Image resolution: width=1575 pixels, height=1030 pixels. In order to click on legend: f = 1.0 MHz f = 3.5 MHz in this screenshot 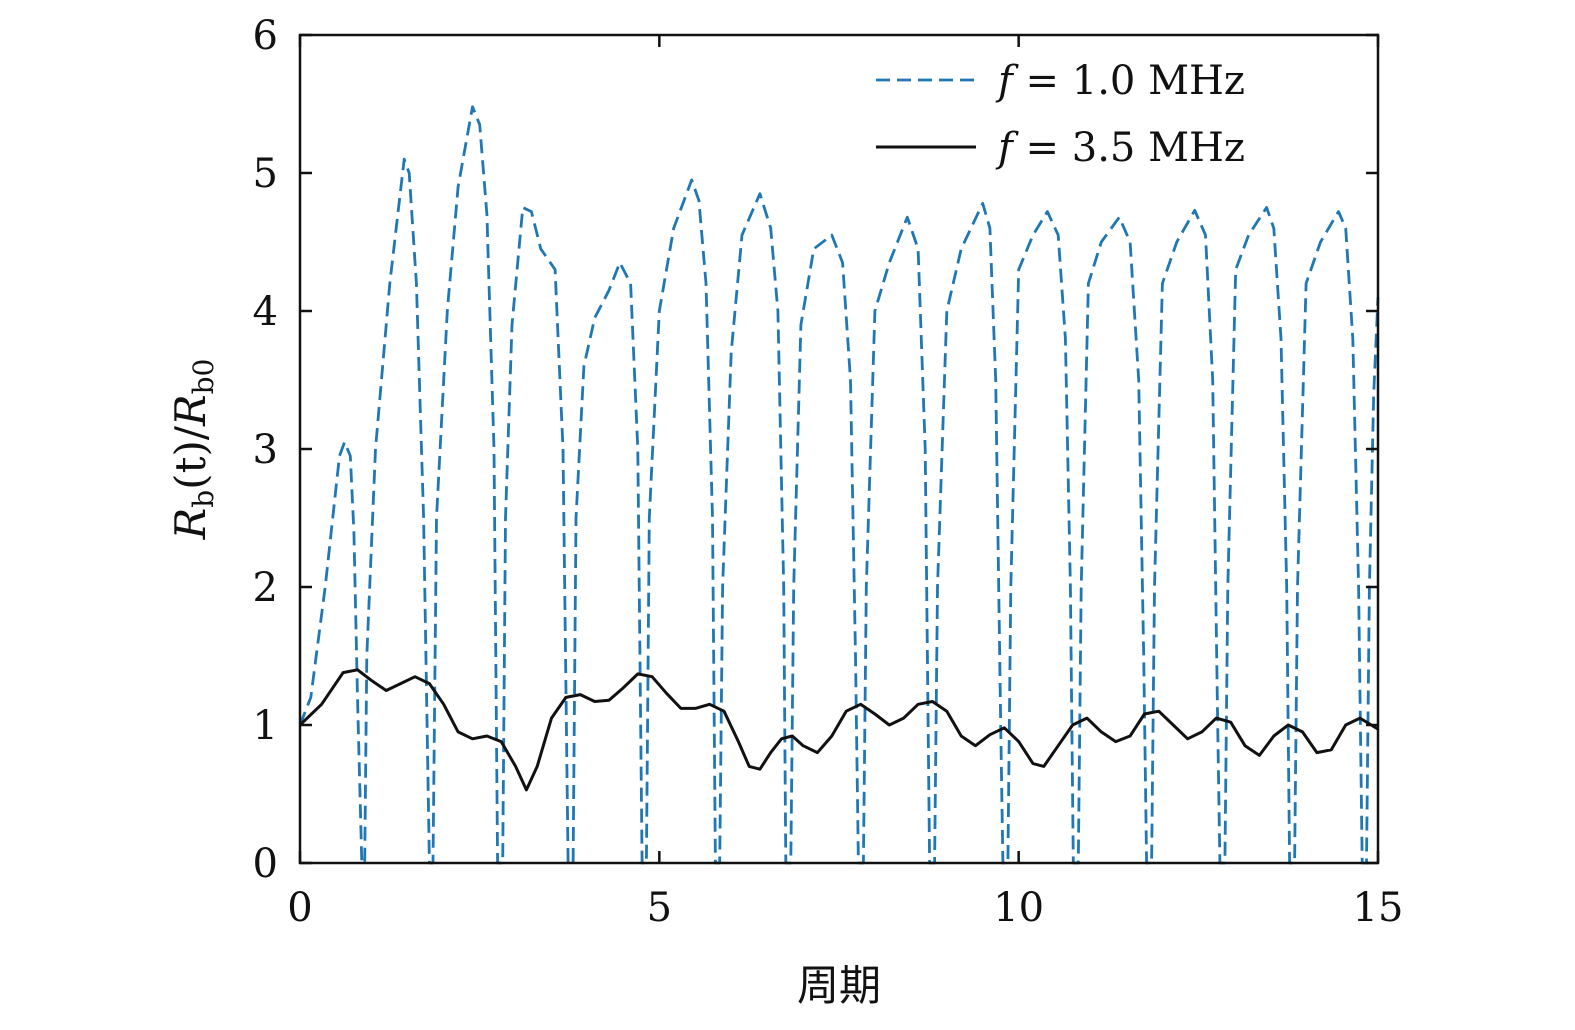, I will do `click(1060, 114)`.